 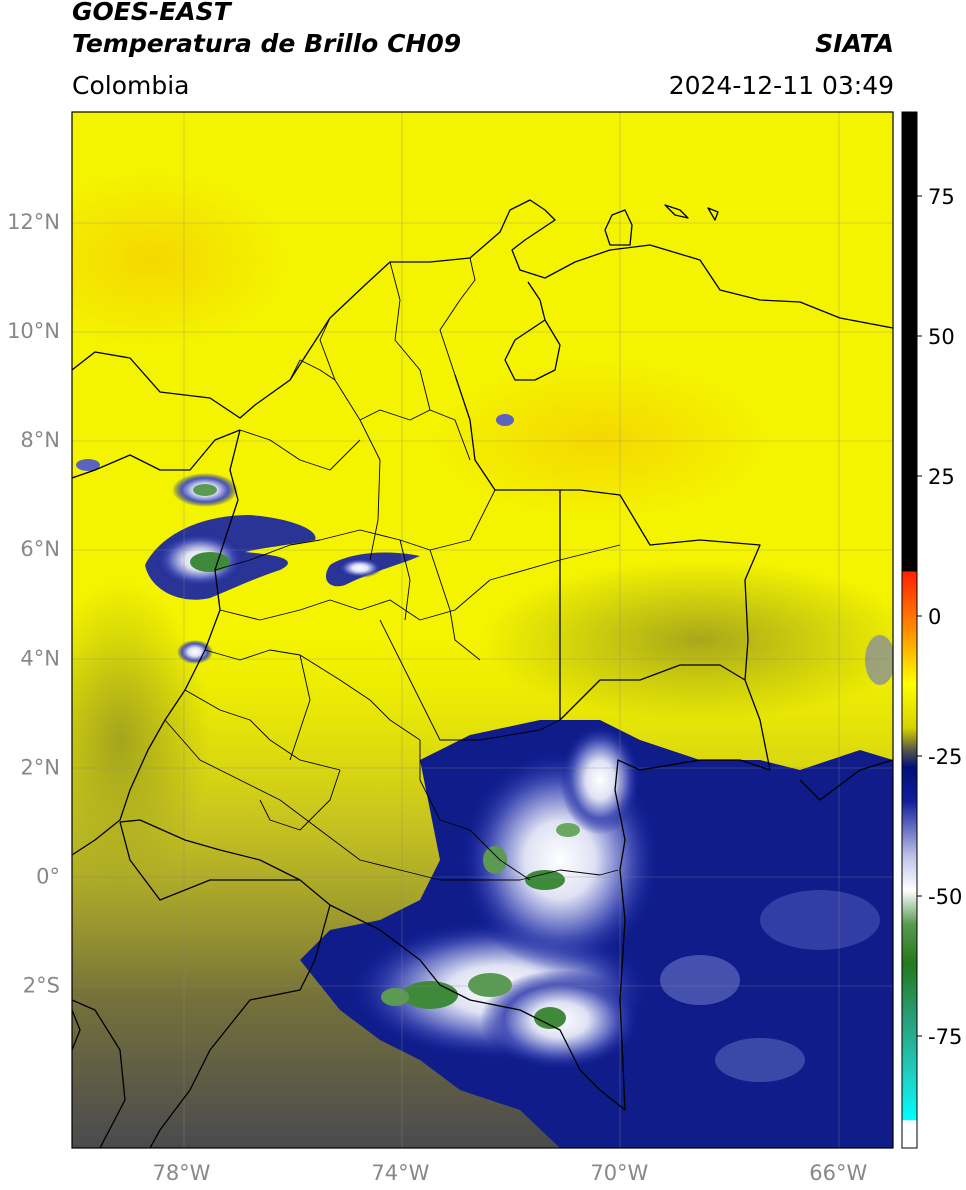 What do you see at coordinates (400, 1173) in the screenshot?
I see `lon-tick-label: 74°W` at bounding box center [400, 1173].